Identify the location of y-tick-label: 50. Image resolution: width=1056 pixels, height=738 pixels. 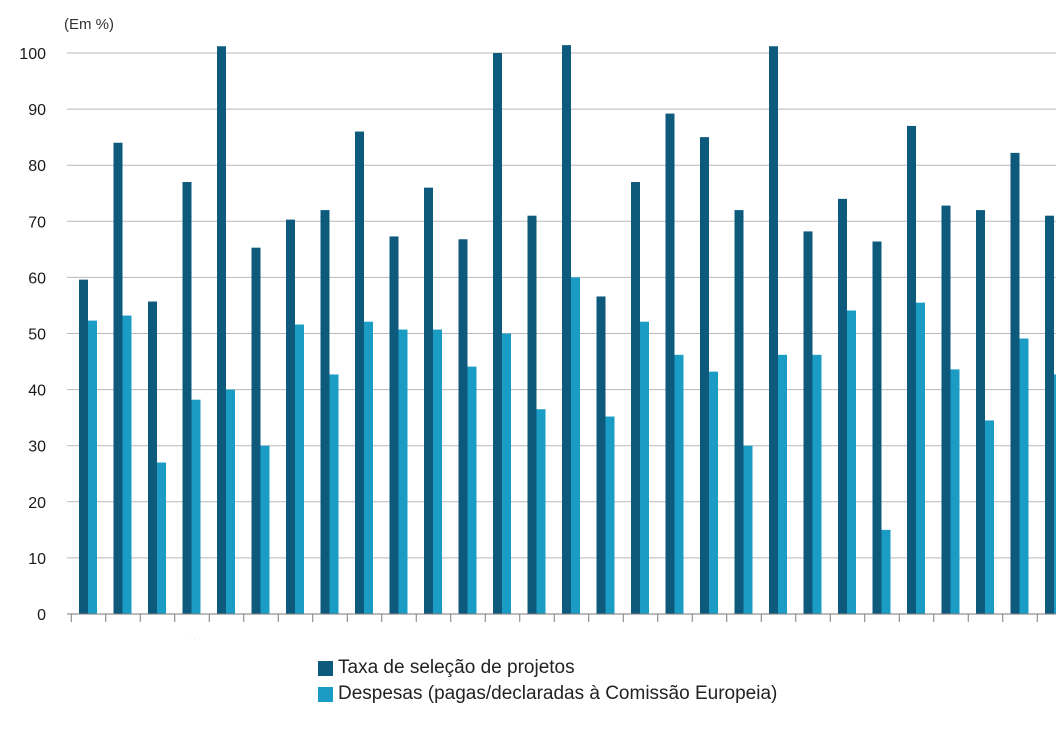
(37, 335).